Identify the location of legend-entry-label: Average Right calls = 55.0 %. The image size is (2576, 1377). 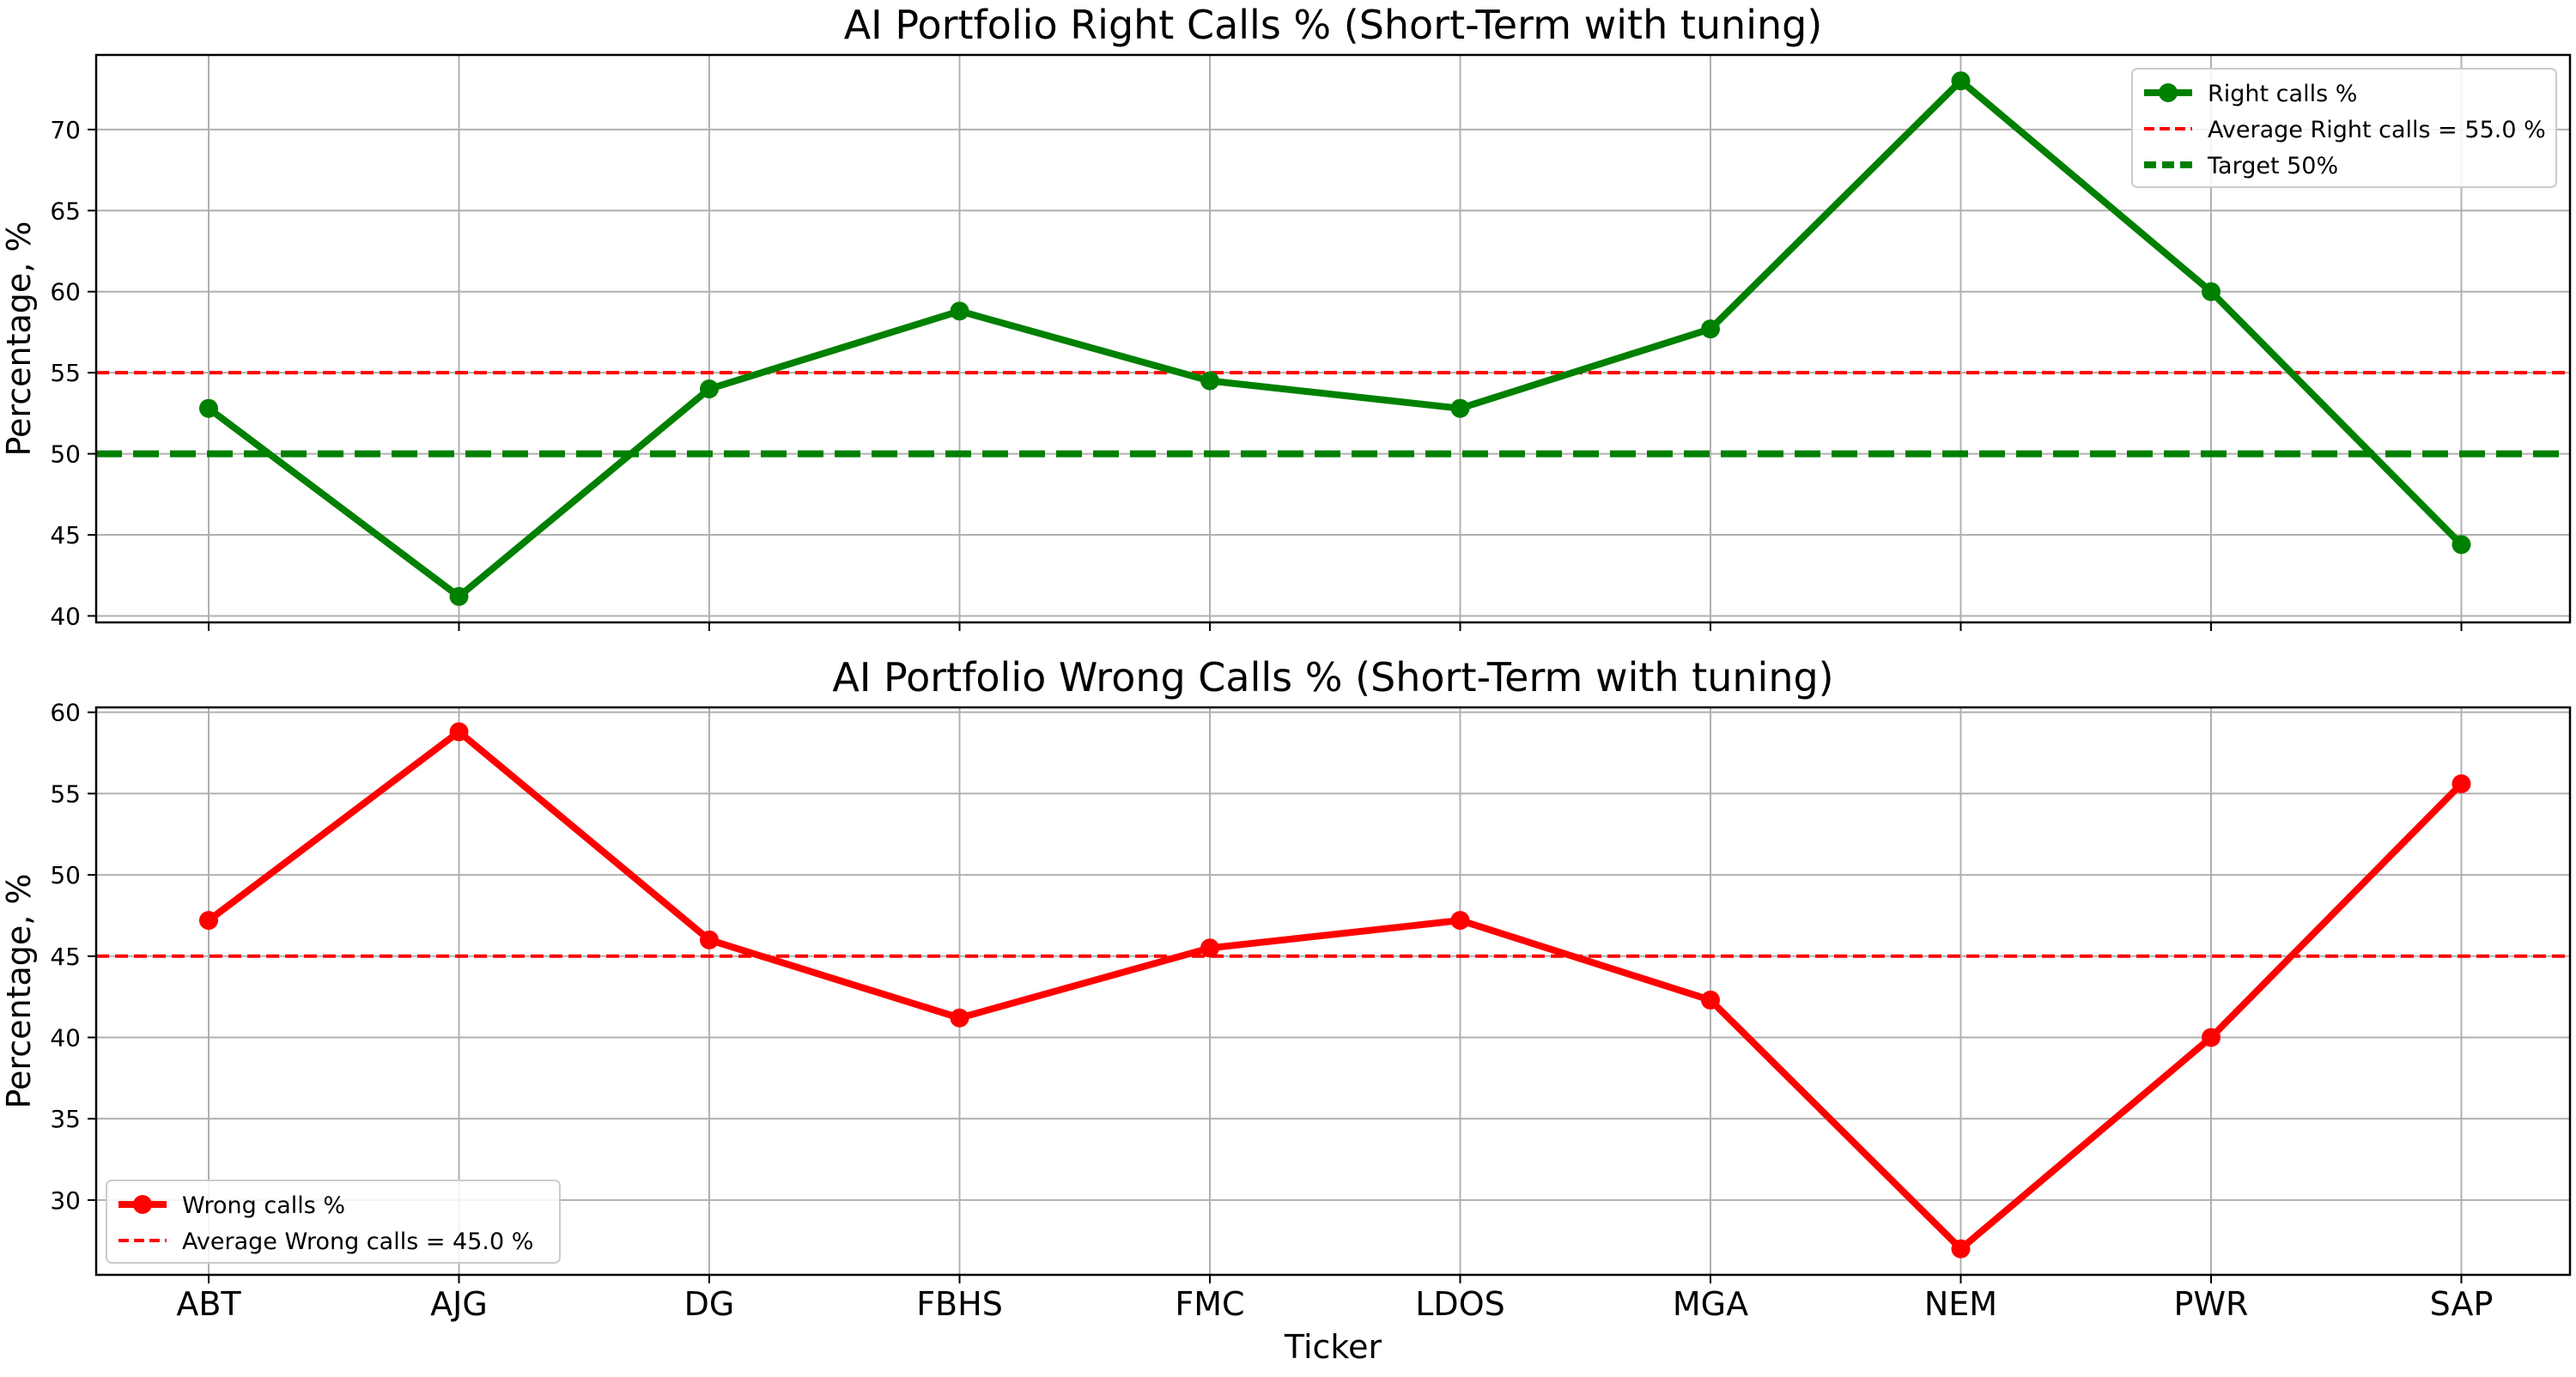
(2377, 130).